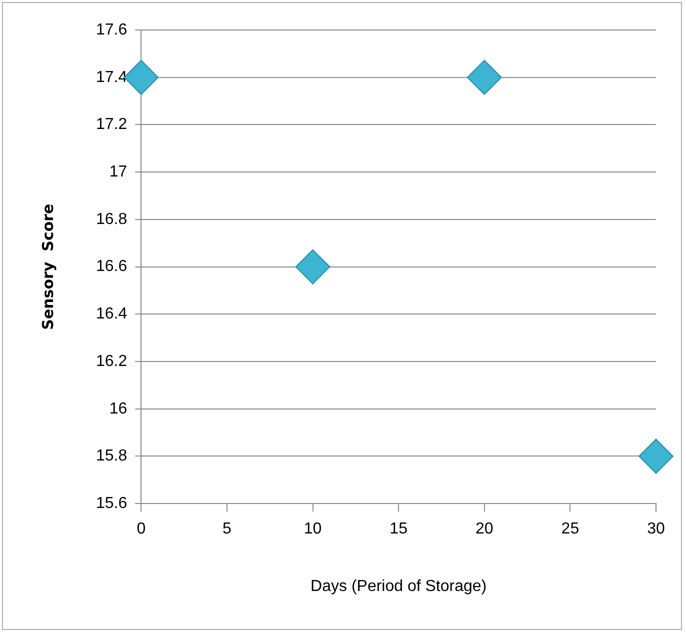  What do you see at coordinates (398, 586) in the screenshot?
I see `x-axis-title: Days (Period of Storage)` at bounding box center [398, 586].